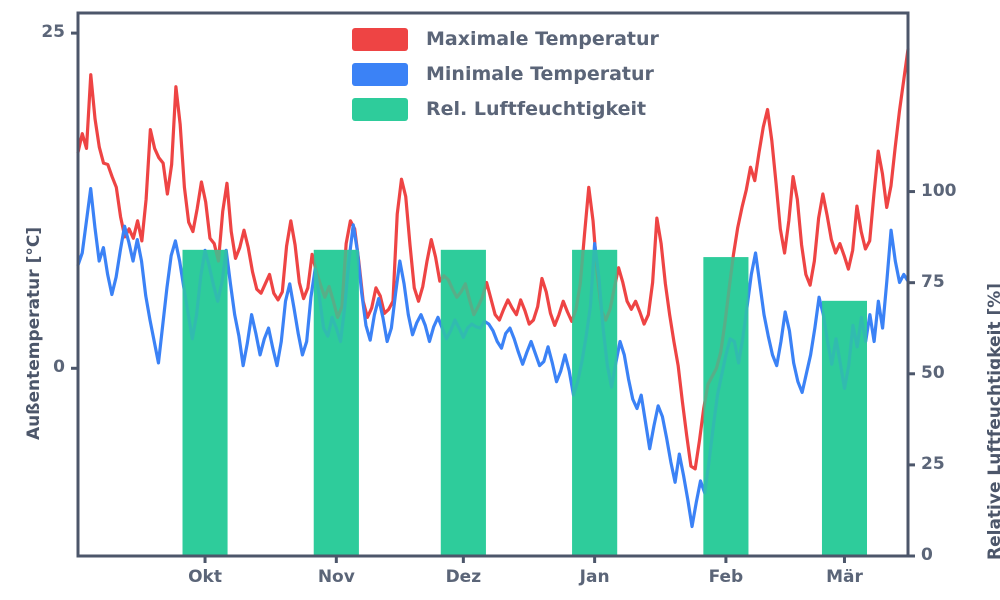  Describe the element at coordinates (536, 108) in the screenshot. I see `legend-label: Rel. Luftfeuchtigkeit` at that location.